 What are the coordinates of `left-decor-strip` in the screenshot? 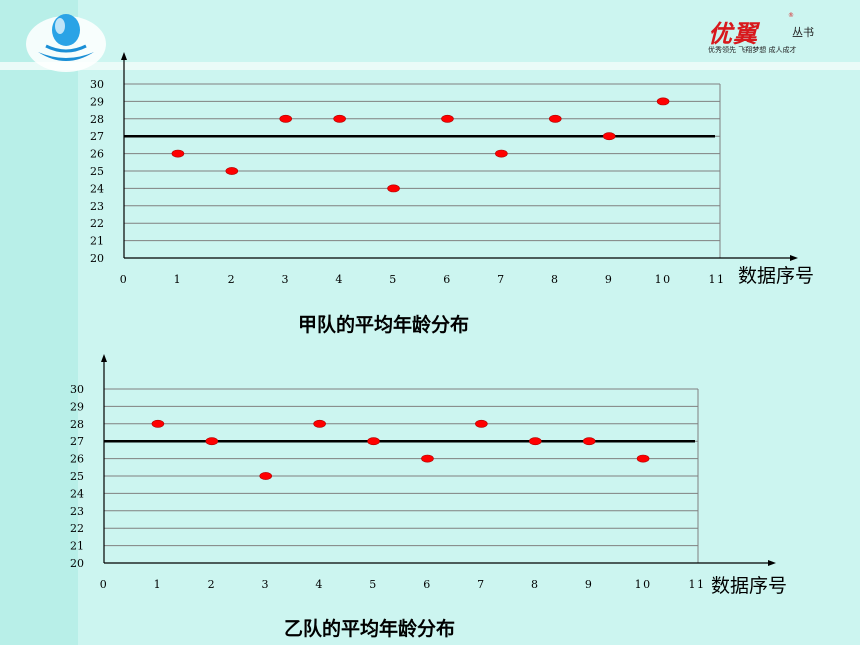 It's located at (39, 322).